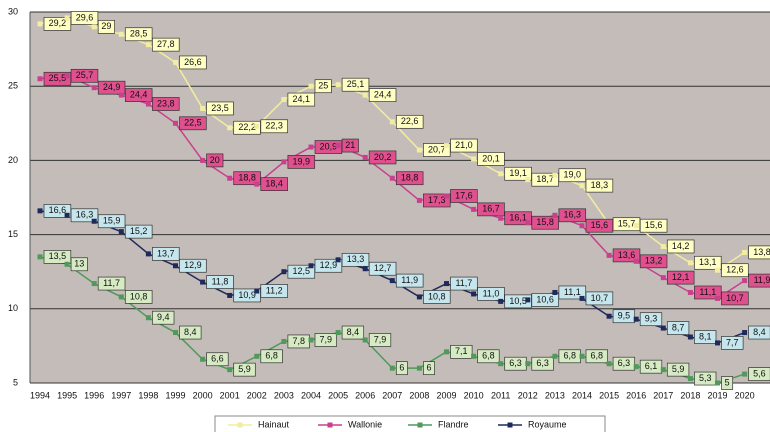 Image resolution: width=770 pixels, height=432 pixels. I want to click on data-label: 24,4, so click(139, 94).